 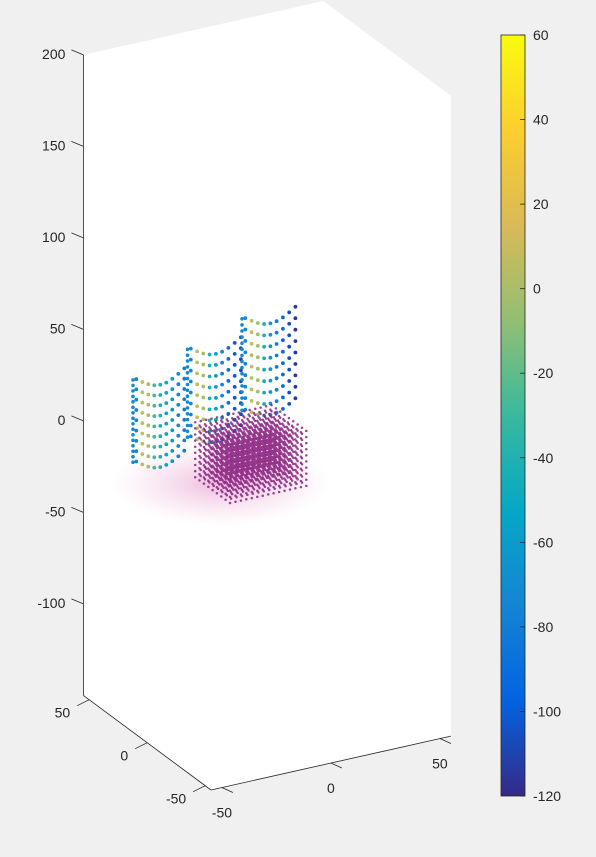 What do you see at coordinates (541, 35) in the screenshot?
I see `colorbar-tick-label: 60` at bounding box center [541, 35].